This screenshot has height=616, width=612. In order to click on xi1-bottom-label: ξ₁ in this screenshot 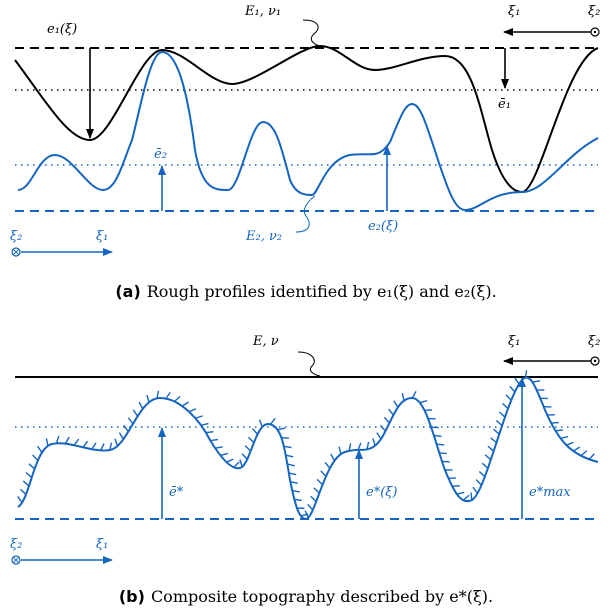, I will do `click(102, 236)`.